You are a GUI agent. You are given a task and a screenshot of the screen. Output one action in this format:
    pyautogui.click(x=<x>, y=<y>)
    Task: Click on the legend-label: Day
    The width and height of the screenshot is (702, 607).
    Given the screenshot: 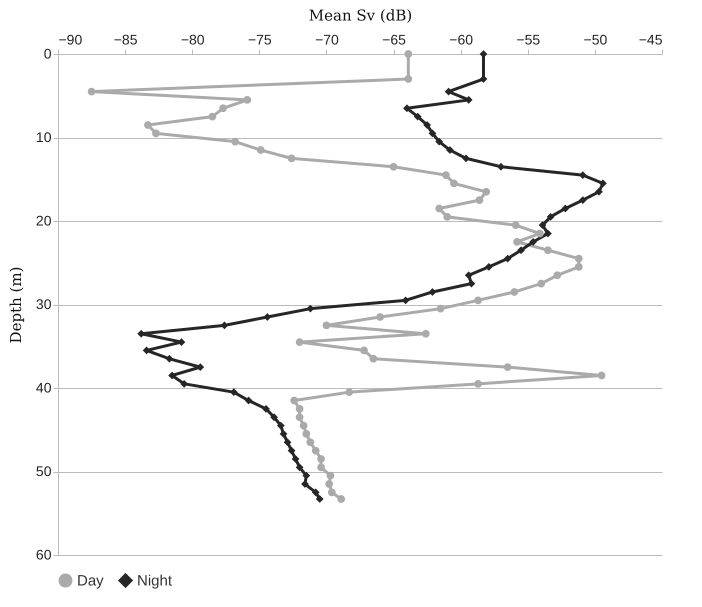 What is the action you would take?
    pyautogui.click(x=90, y=581)
    